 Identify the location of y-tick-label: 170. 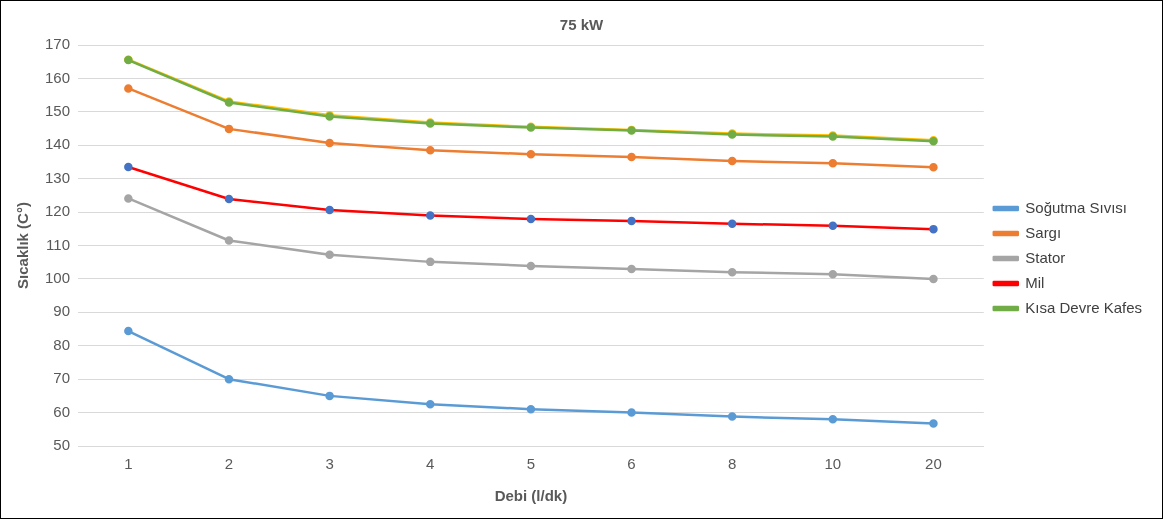
(58, 44).